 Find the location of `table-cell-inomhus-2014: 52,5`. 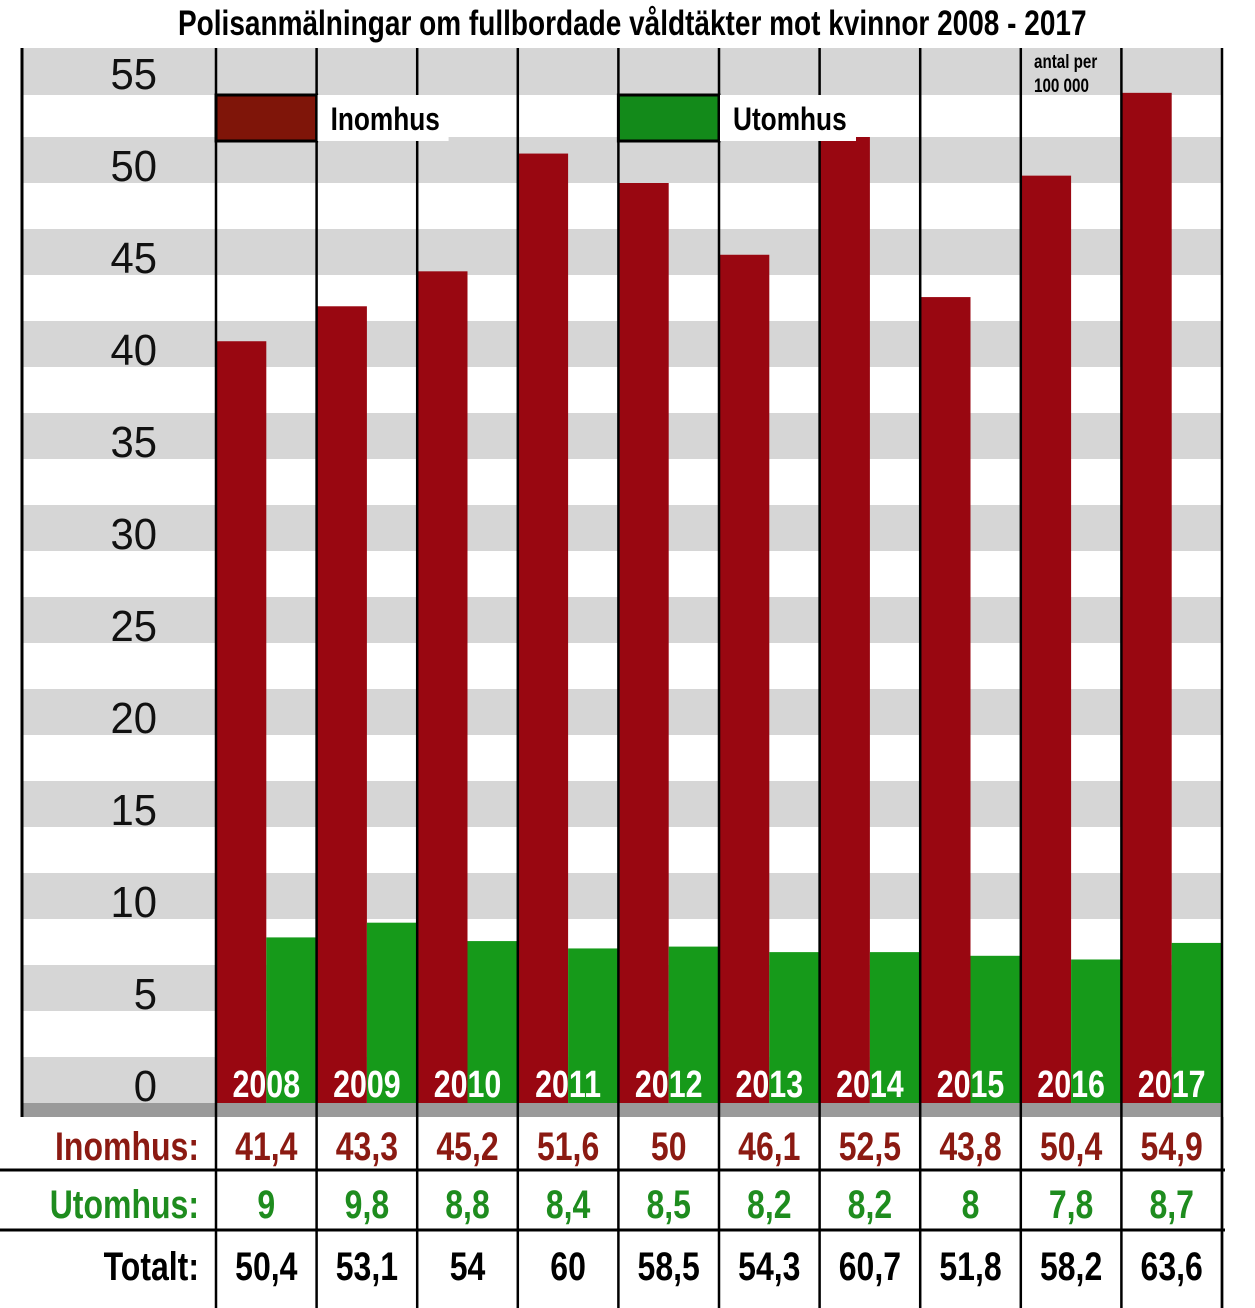

table-cell-inomhus-2014: 52,5 is located at coordinates (870, 1146).